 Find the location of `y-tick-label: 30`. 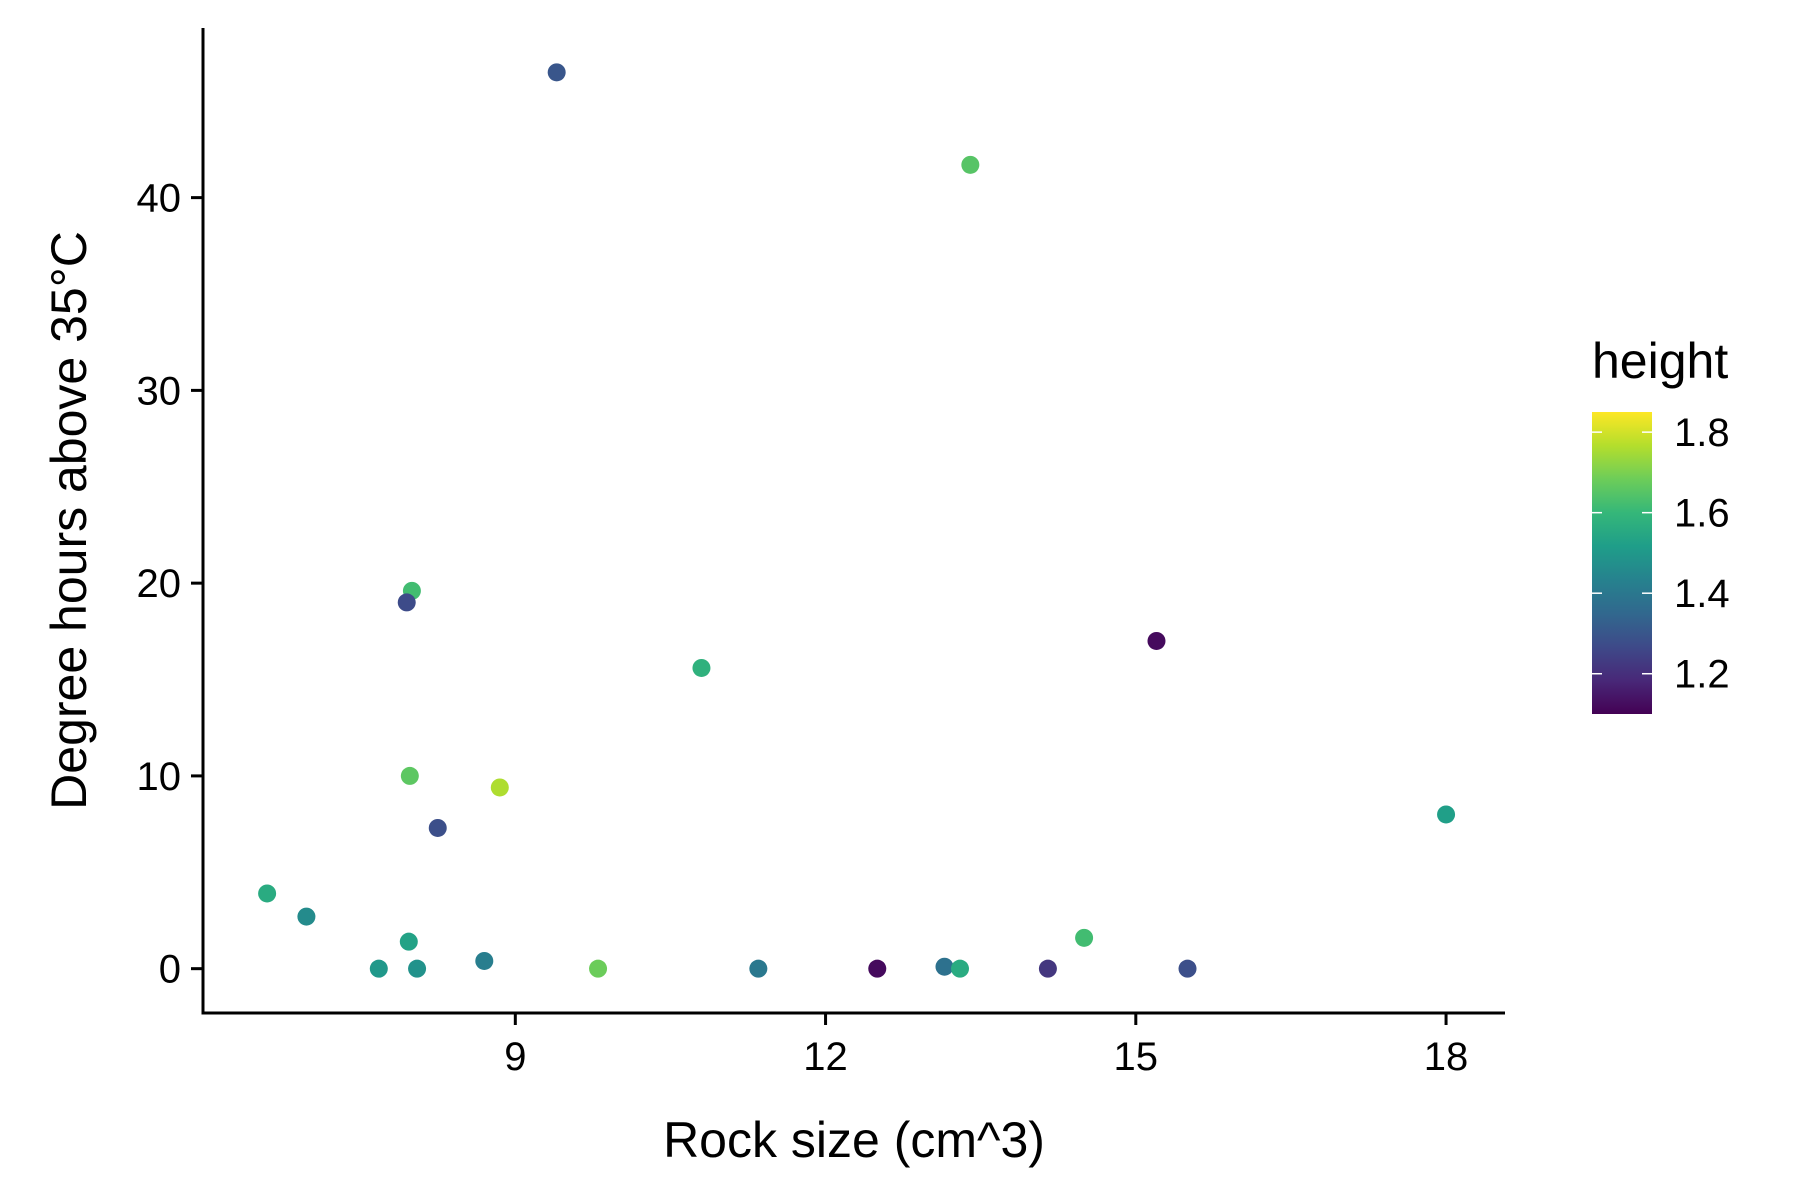

y-tick-label: 30 is located at coordinates (159, 391).